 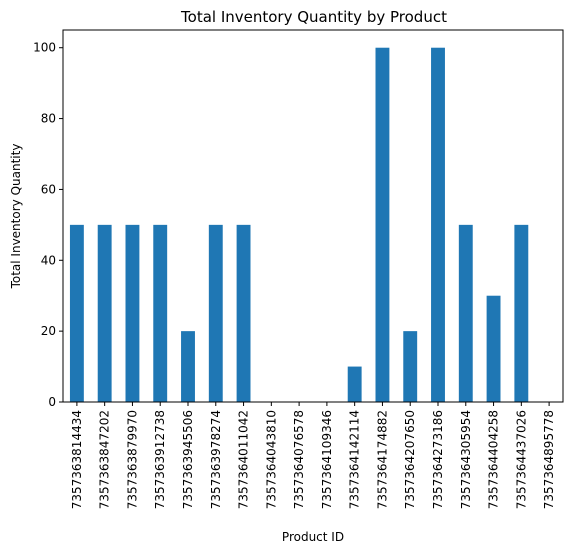 I want to click on y-tick-label: 0, so click(x=52, y=402).